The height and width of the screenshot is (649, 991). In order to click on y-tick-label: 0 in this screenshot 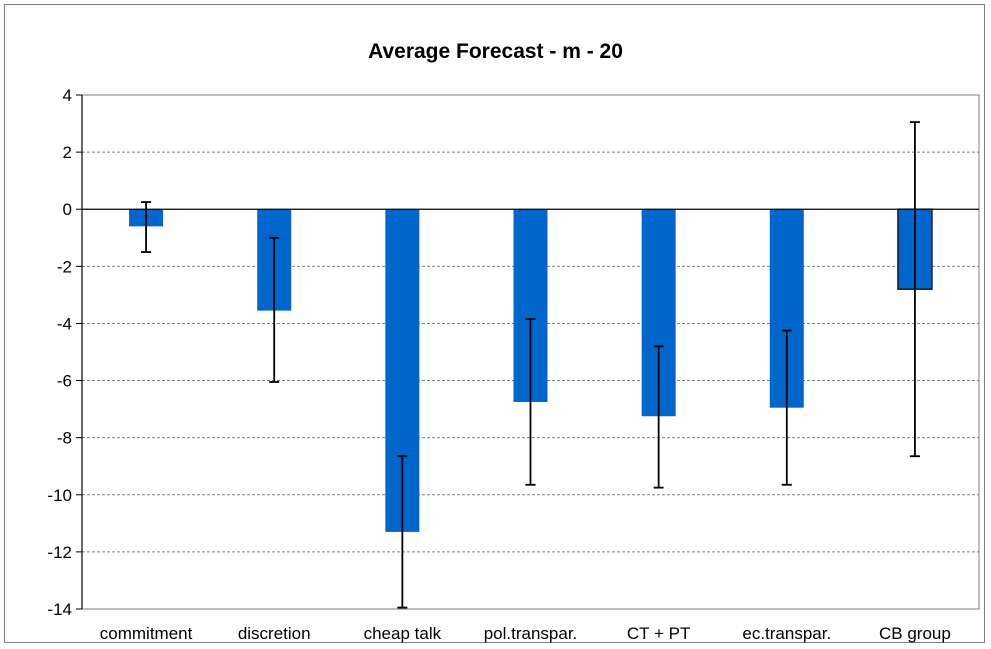, I will do `click(67, 209)`.